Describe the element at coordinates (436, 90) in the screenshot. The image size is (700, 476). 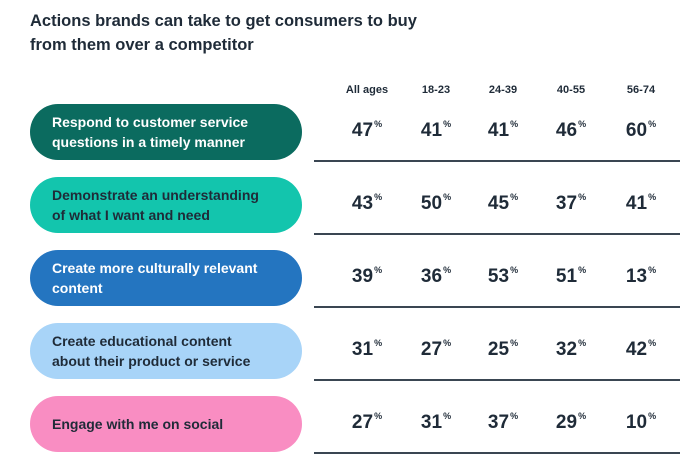
I see `column-header: 18-23` at that location.